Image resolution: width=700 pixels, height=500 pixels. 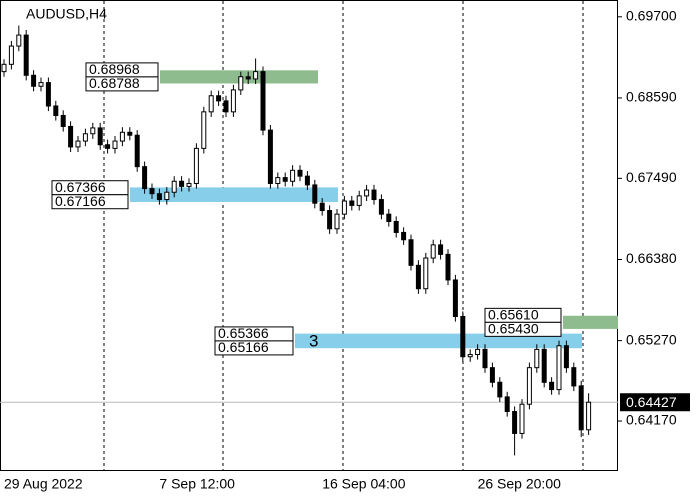 I want to click on y-tick-label: 0.64170, so click(x=651, y=420).